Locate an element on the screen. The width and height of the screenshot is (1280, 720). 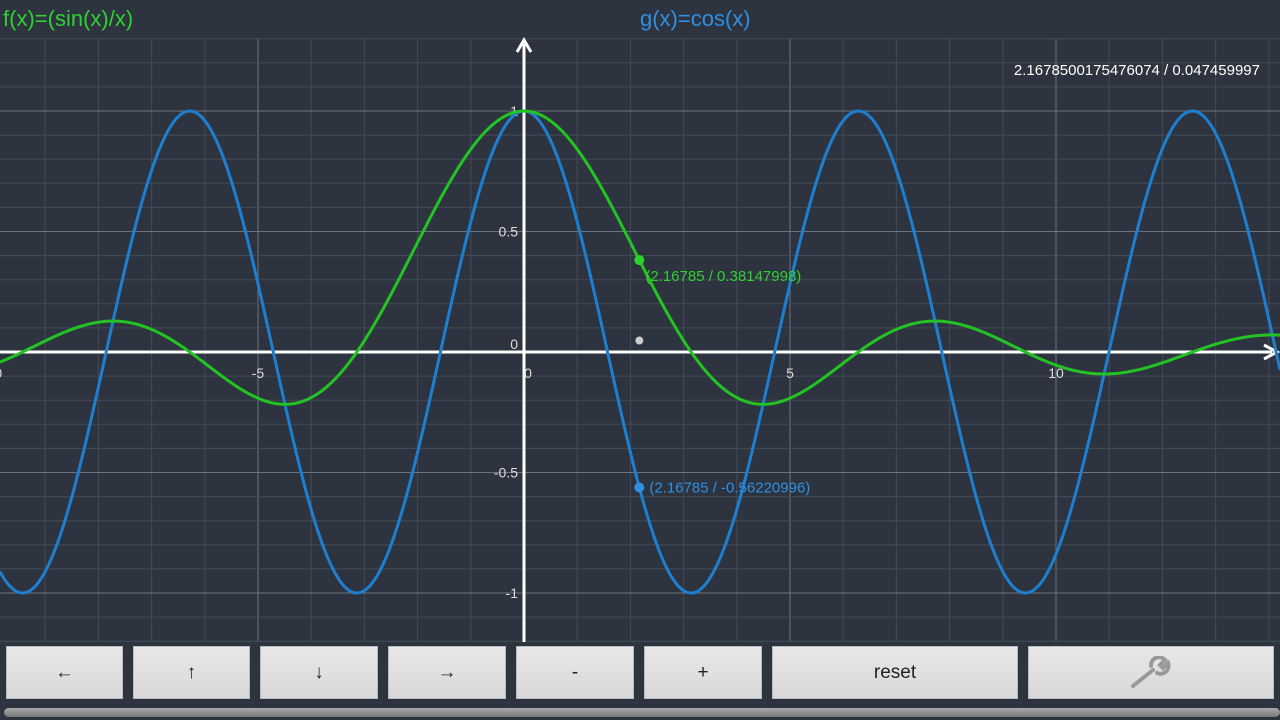
y-tick-label: 0 is located at coordinates (514, 344).